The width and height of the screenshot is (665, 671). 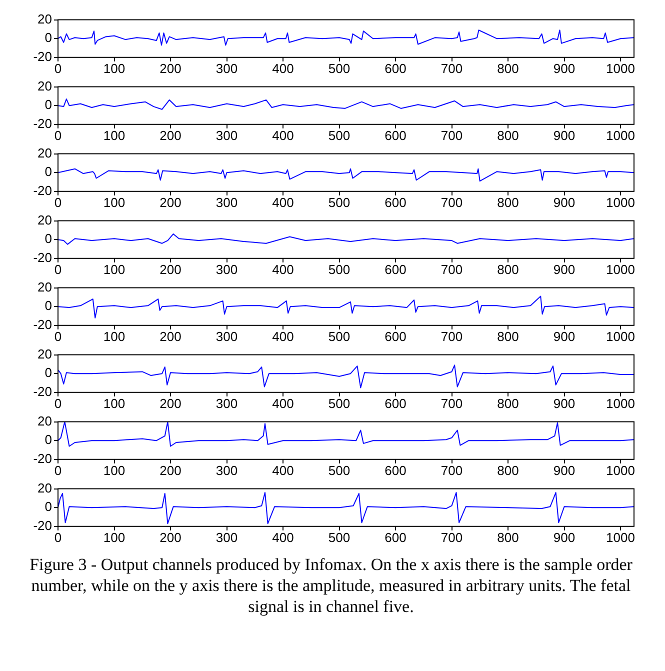 I want to click on caption: Figure 3 - Output channels produced by Infomax. On the x axis there is the sample order number, while on the y axis there is the amplitude, measured in arbitrary units. The fetal signal is in channel five., so click(x=331, y=585).